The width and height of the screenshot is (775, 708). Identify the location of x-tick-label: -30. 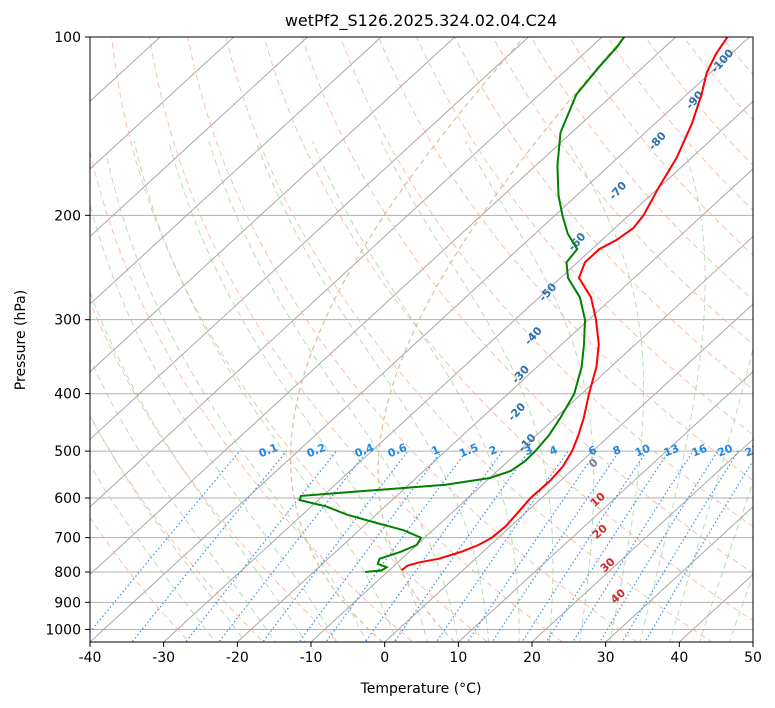
(163, 658).